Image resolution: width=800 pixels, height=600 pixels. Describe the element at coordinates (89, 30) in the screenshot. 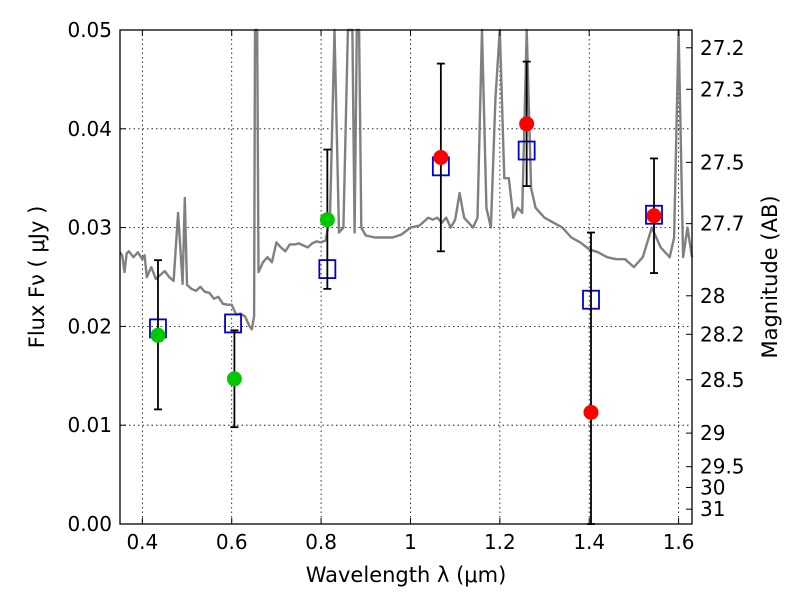

I see `y-tick-label: 0.05` at that location.